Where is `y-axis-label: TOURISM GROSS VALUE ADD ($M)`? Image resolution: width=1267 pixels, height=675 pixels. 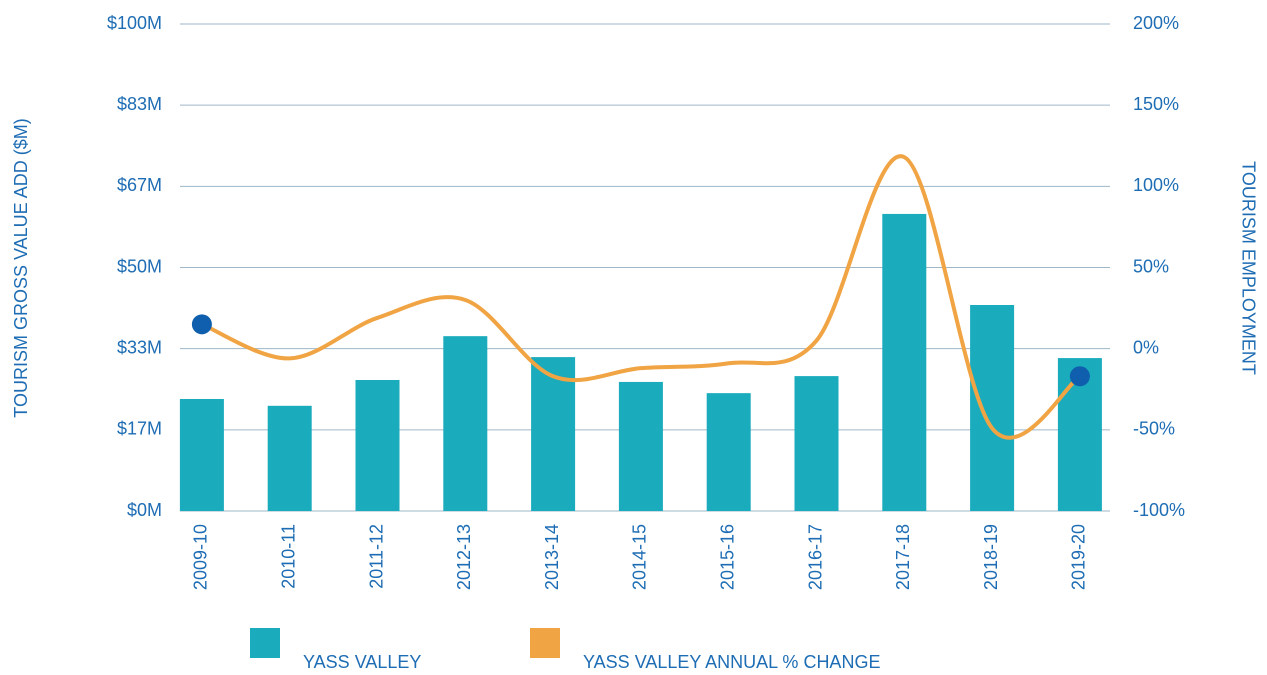 y-axis-label: TOURISM GROSS VALUE ADD ($M) is located at coordinates (21, 267).